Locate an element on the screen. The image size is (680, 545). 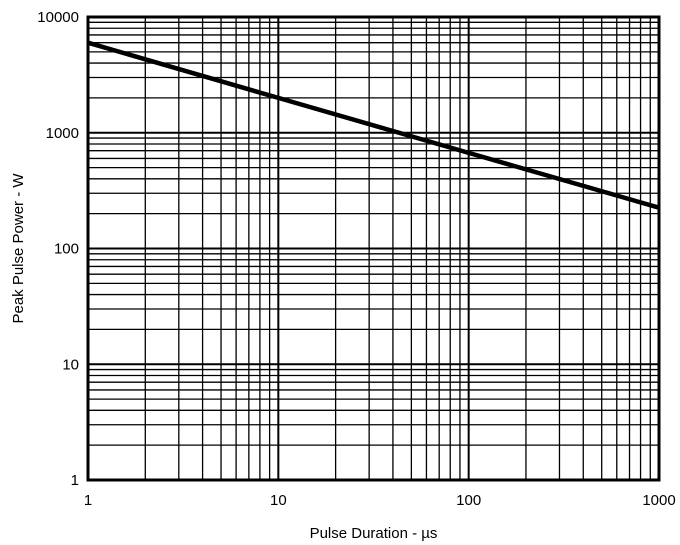
x-tick-label: 10 is located at coordinates (278, 500).